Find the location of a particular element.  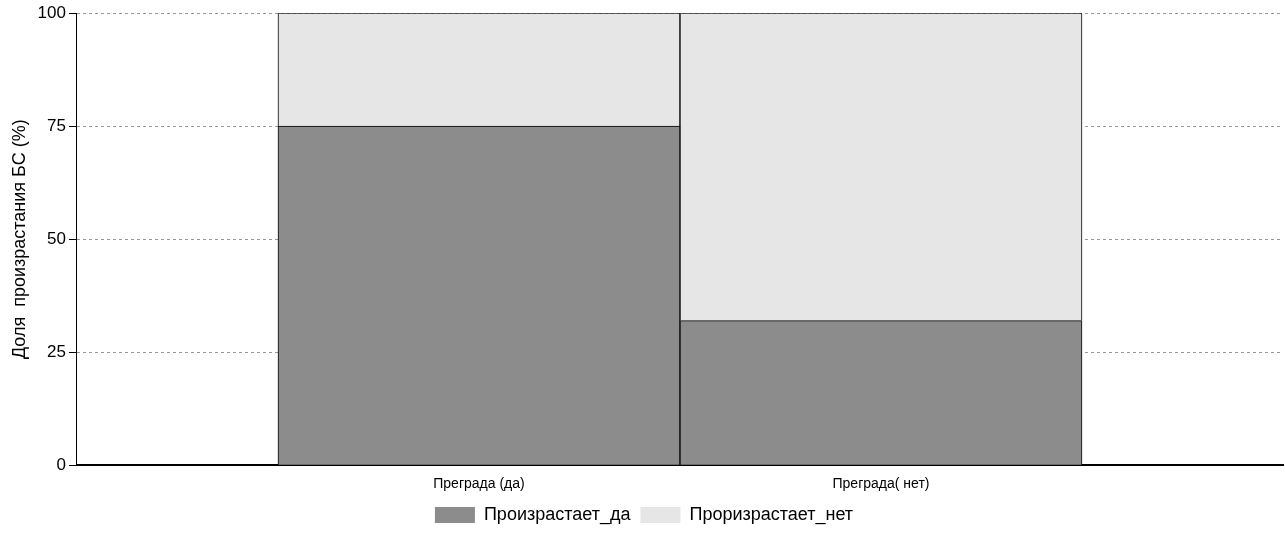

y-tick-label: 25 is located at coordinates (56, 351).